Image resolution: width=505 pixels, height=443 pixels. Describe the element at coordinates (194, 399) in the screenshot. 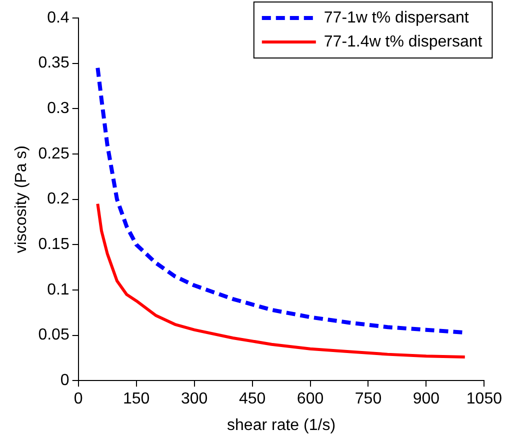

I see `x-tick-label: 300` at that location.